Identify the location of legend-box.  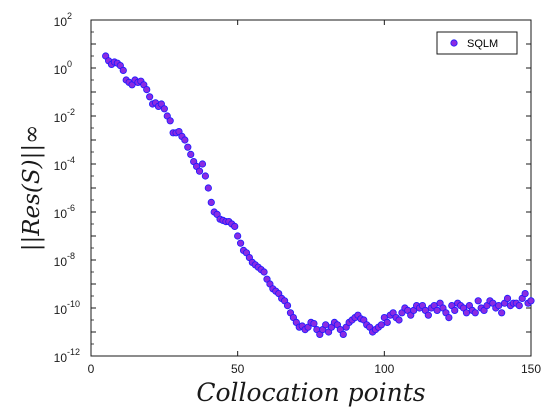
(477, 43).